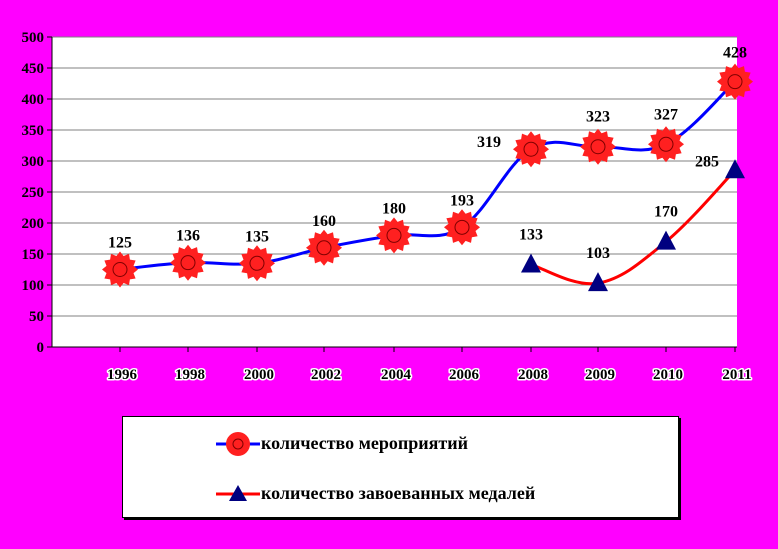  What do you see at coordinates (489, 142) in the screenshot?
I see `data-label-events: 319` at bounding box center [489, 142].